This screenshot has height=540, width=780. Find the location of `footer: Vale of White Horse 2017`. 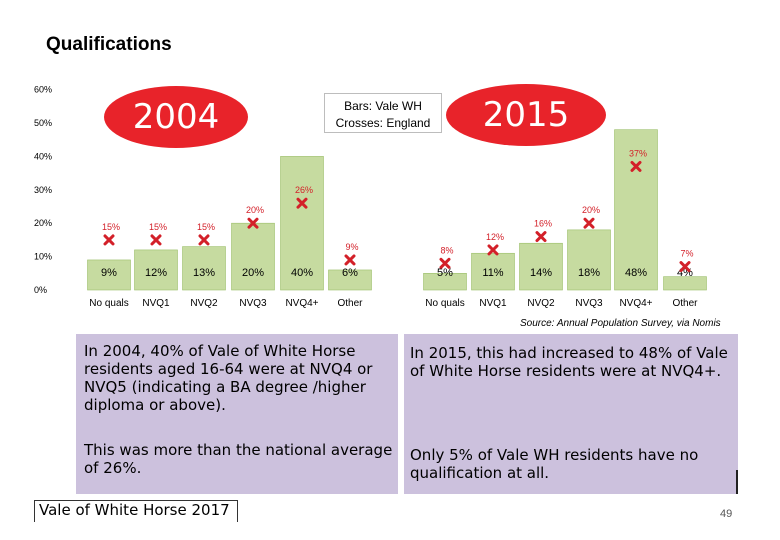

footer: Vale of White Horse 2017 is located at coordinates (136, 511).